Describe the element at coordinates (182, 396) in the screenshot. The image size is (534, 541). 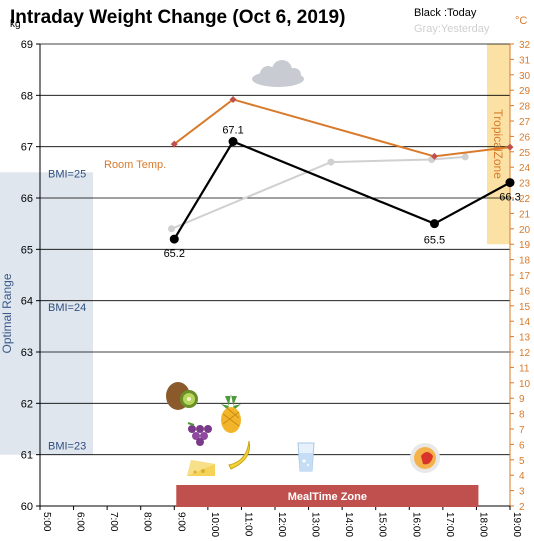
I see `kiwi-icon` at that location.